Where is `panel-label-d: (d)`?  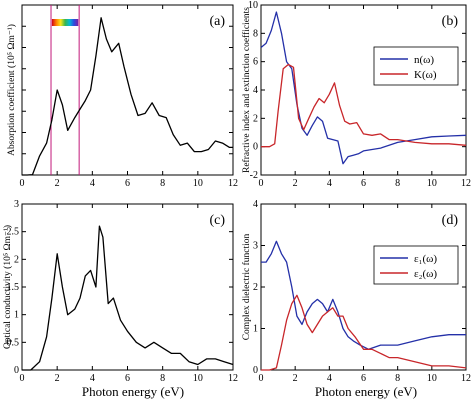
panel-label-d: (d) is located at coordinates (450, 220).